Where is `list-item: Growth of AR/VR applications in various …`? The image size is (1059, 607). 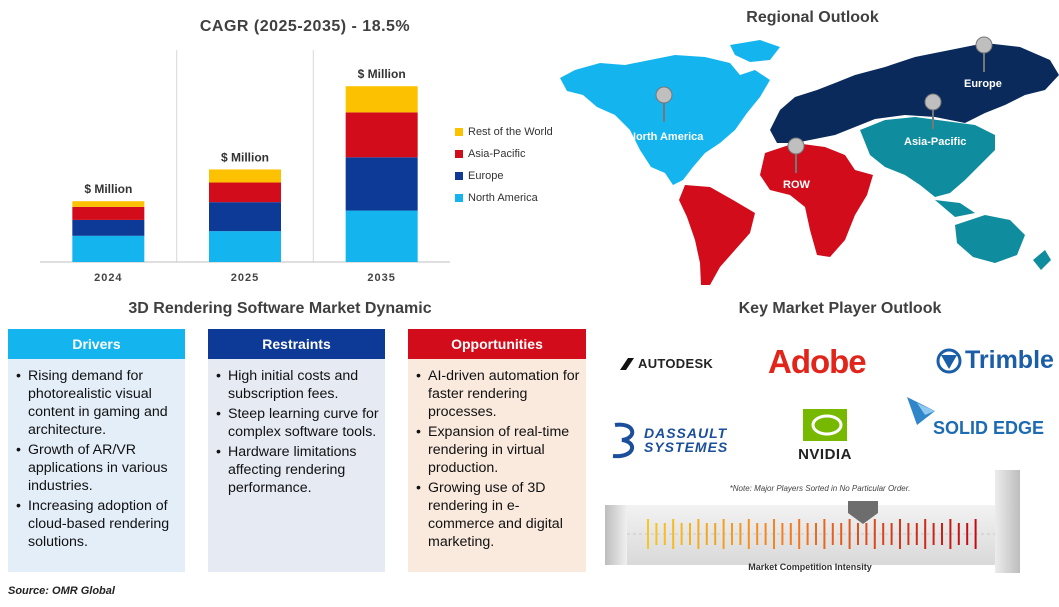
list-item: Growth of AR/VR applications in various … is located at coordinates (97, 468).